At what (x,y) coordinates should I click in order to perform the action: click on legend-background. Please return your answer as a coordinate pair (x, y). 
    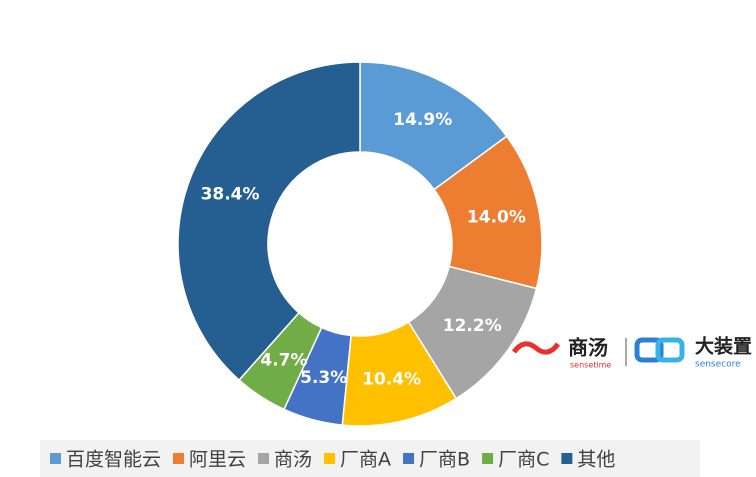
    Looking at the image, I should click on (370, 458).